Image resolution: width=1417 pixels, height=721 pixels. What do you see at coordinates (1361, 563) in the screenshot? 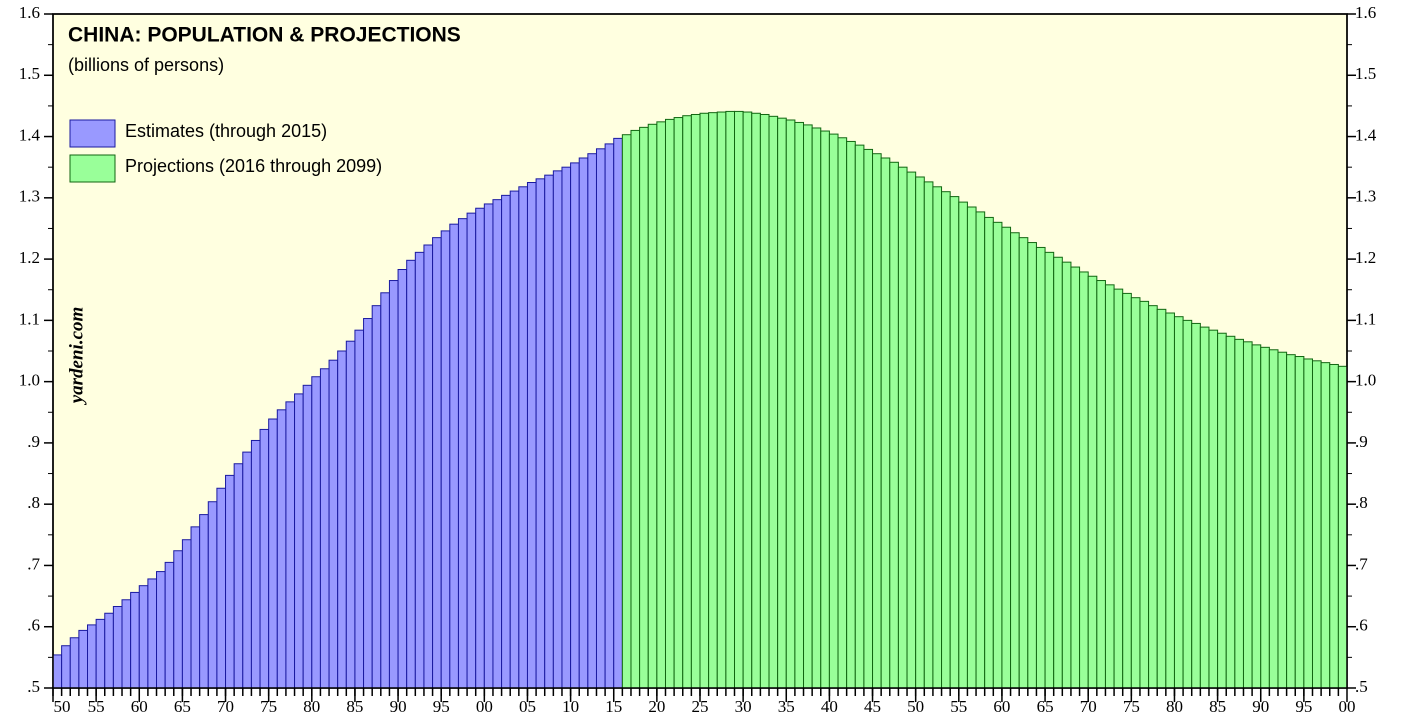
I see `y2-tick-label: .7` at bounding box center [1361, 563].